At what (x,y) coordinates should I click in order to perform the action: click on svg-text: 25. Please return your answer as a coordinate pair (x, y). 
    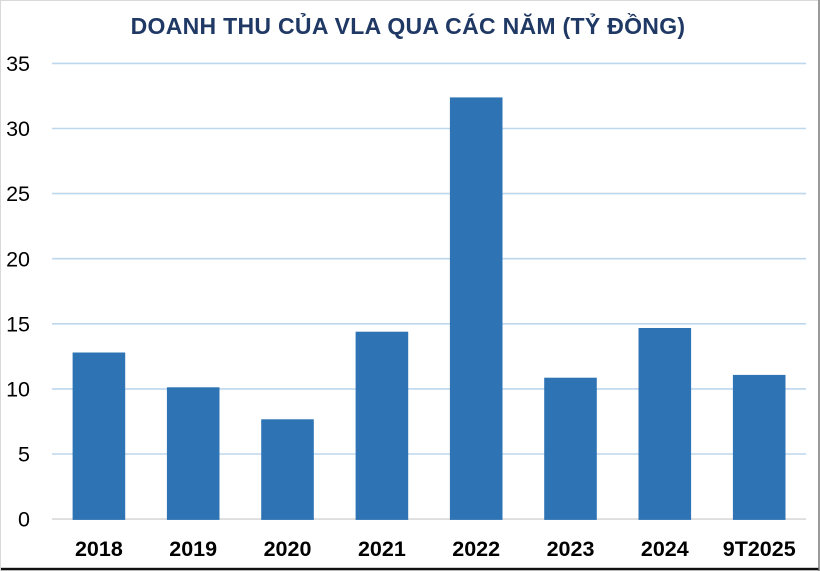
    Looking at the image, I should click on (18, 194).